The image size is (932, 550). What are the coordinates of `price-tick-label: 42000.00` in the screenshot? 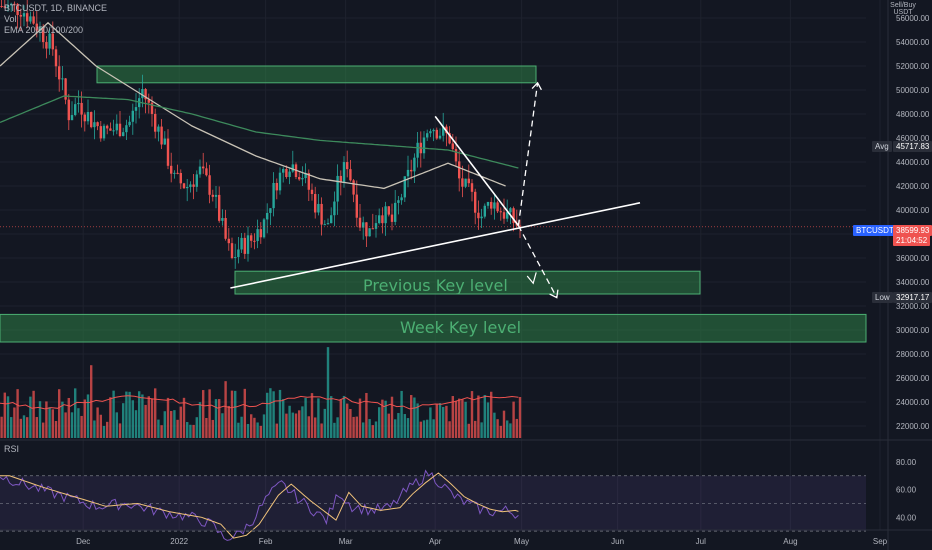 It's located at (913, 186).